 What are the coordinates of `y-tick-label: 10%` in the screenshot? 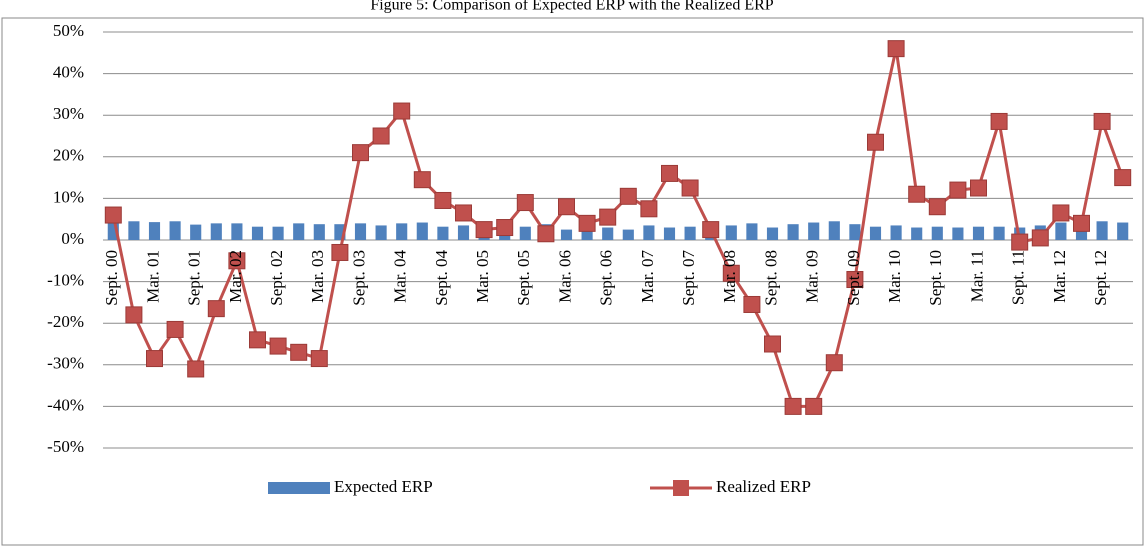 It's located at (68, 196).